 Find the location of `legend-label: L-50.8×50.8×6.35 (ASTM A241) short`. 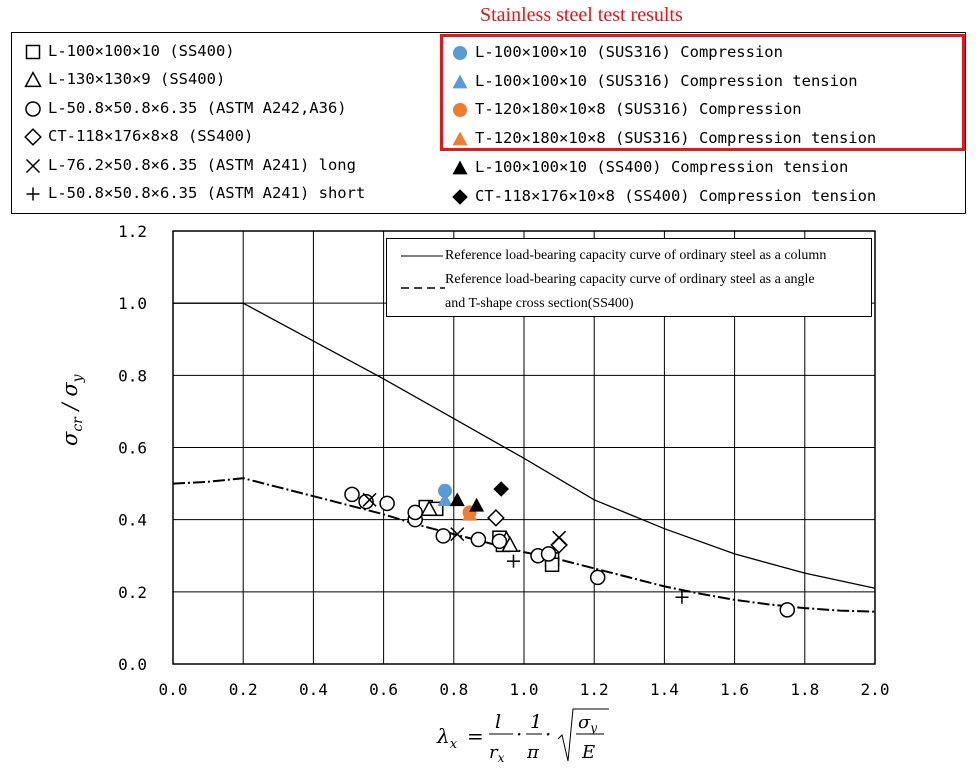

legend-label: L-50.8×50.8×6.35 (ASTM A241) short is located at coordinates (207, 193).